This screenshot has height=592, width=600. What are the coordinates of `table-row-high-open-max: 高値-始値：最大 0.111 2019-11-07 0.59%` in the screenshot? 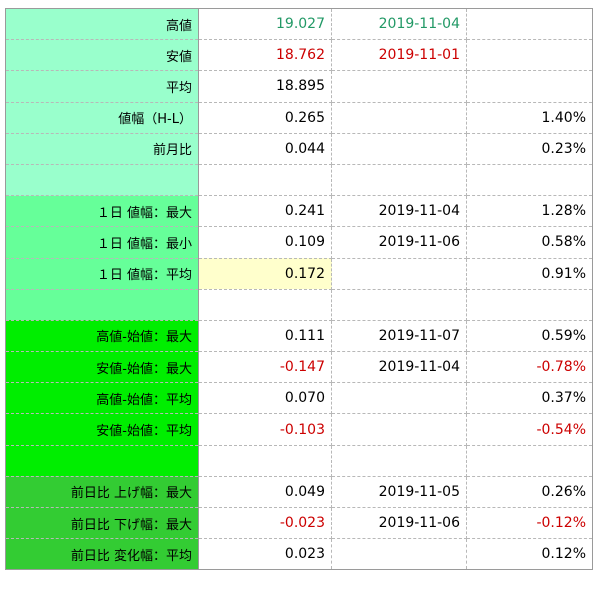 It's located at (299, 336).